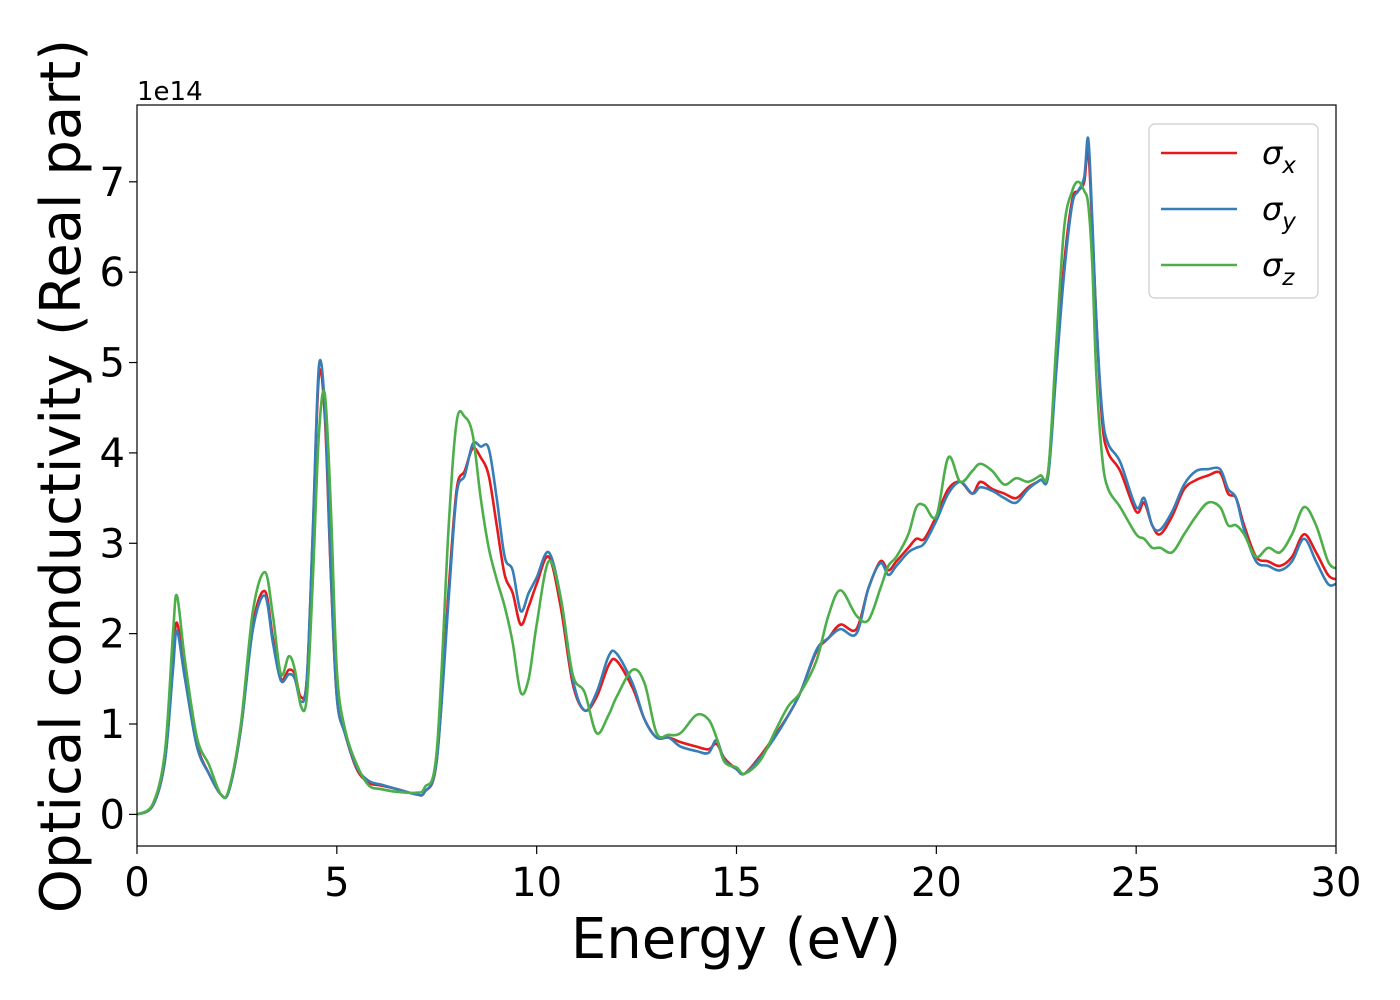 The width and height of the screenshot is (1400, 1000). I want to click on legend-box, so click(1233, 211).